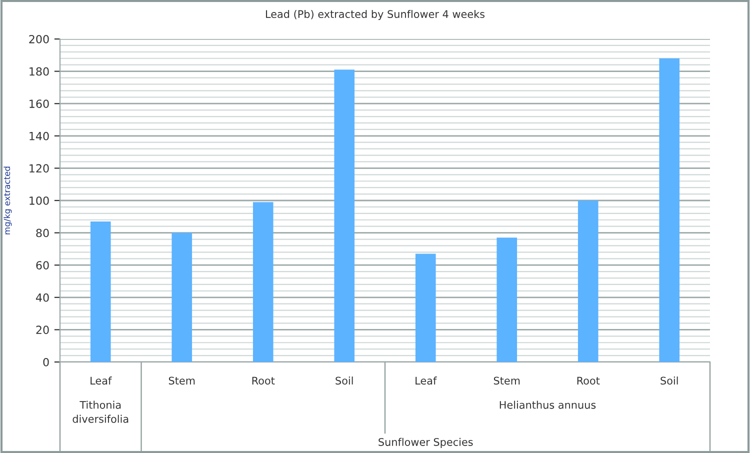 This screenshot has height=453, width=750. I want to click on y-tick-label: 120, so click(39, 168).